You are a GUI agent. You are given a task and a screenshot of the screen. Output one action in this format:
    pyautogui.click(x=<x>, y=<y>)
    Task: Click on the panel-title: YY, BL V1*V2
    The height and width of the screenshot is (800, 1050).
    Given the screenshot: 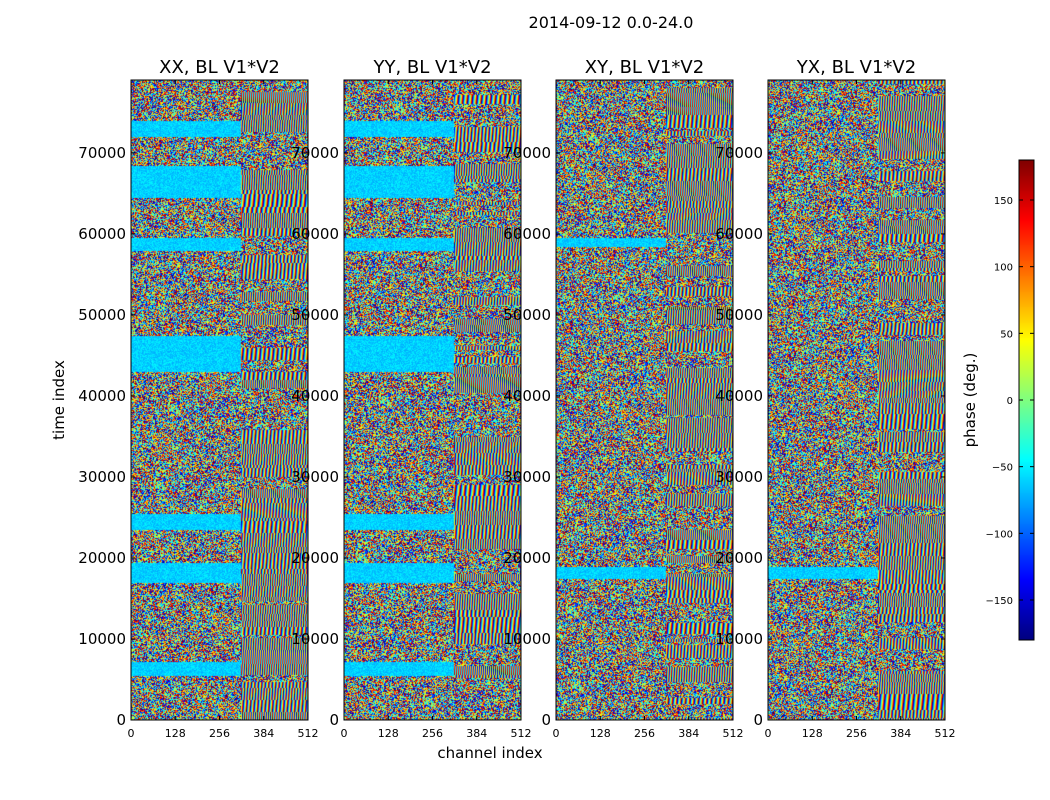 What is the action you would take?
    pyautogui.click(x=431, y=67)
    